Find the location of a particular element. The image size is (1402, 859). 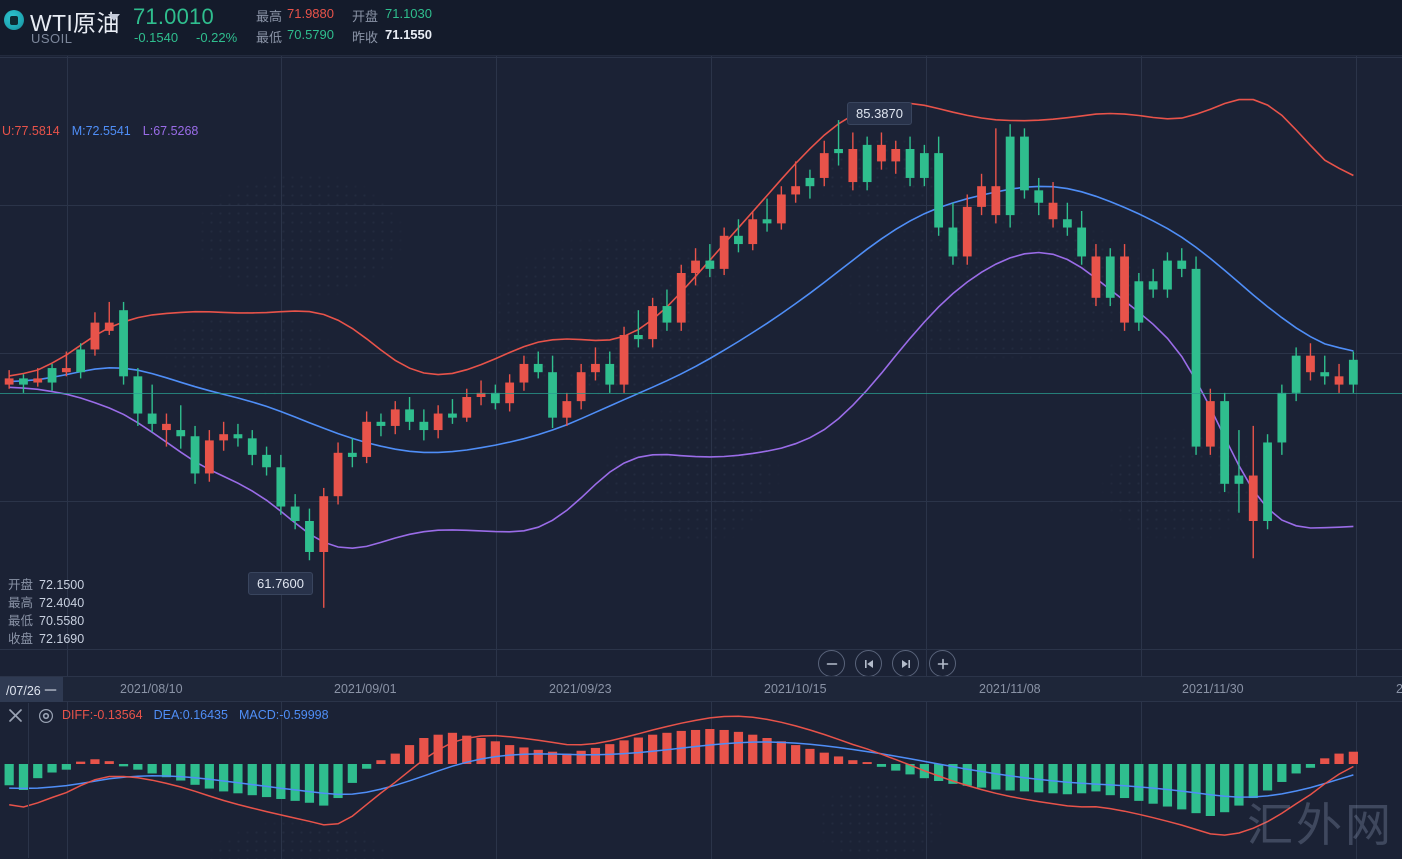

chevron-down-icon is located at coordinates (114, 17).